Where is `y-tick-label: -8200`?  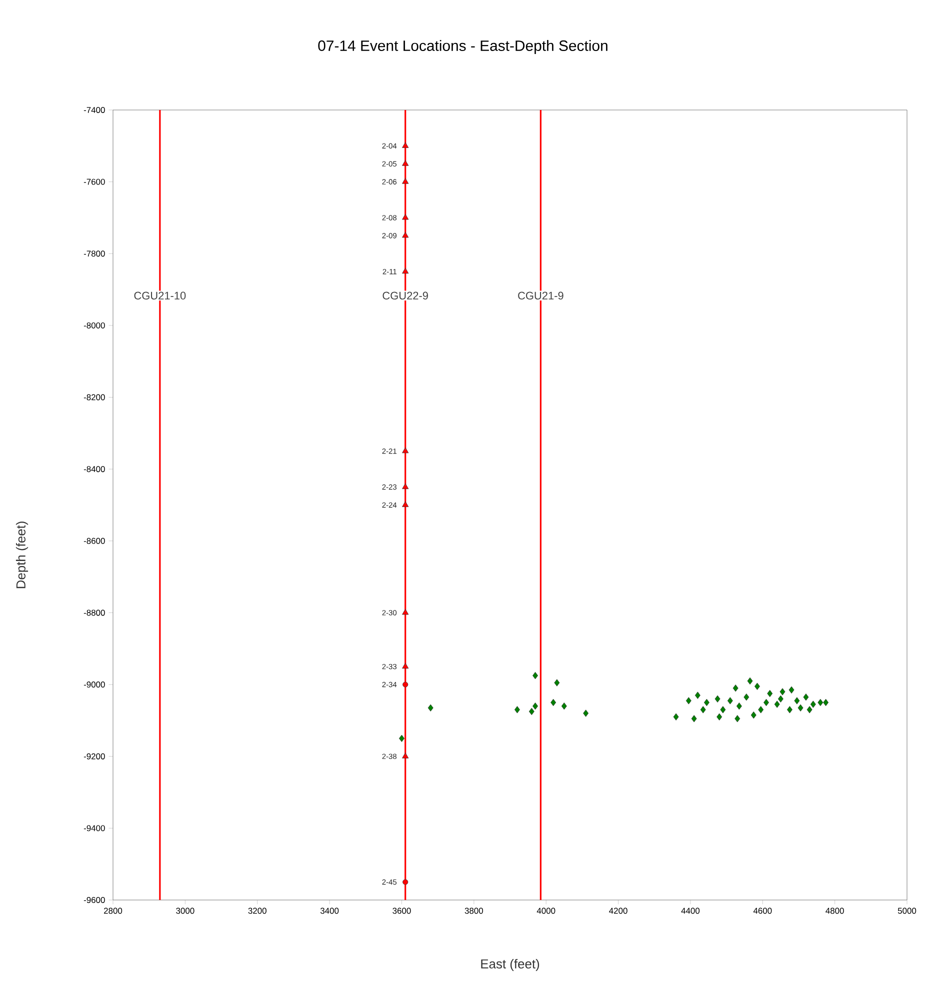
y-tick-label: -8200 is located at coordinates (94, 397).